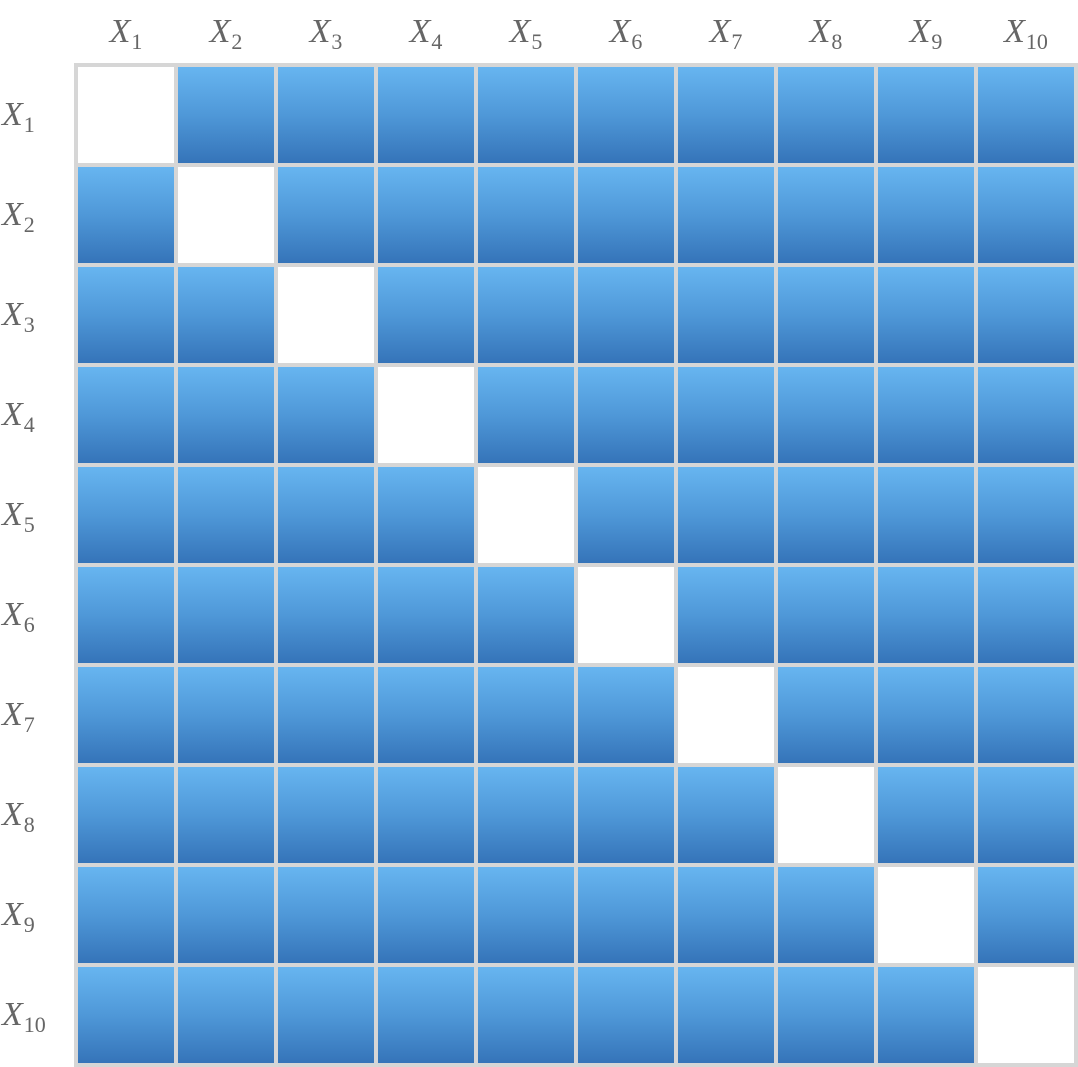 This screenshot has height=1067, width=1078. I want to click on column-label-2-subscript: 2, so click(237, 41).